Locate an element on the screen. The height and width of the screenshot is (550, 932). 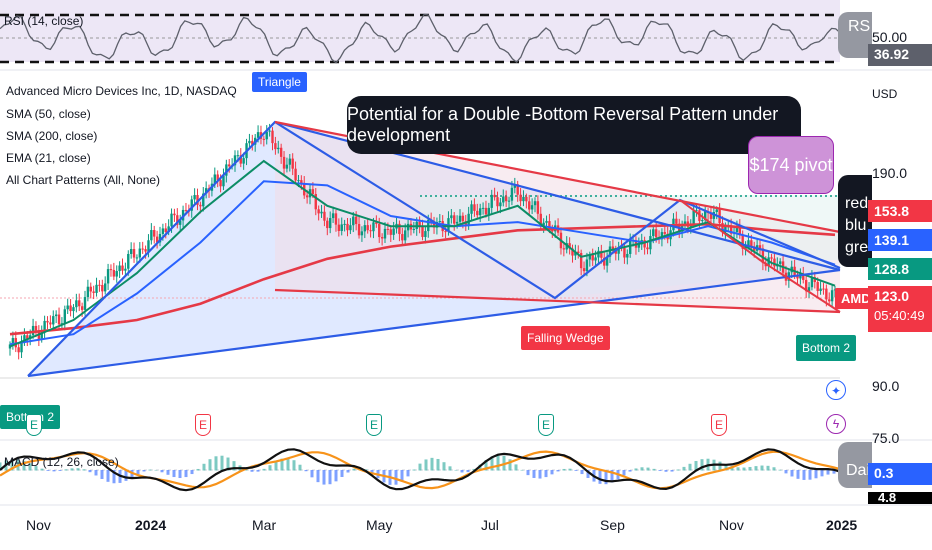
legend-green: gre is located at coordinates (857, 247).